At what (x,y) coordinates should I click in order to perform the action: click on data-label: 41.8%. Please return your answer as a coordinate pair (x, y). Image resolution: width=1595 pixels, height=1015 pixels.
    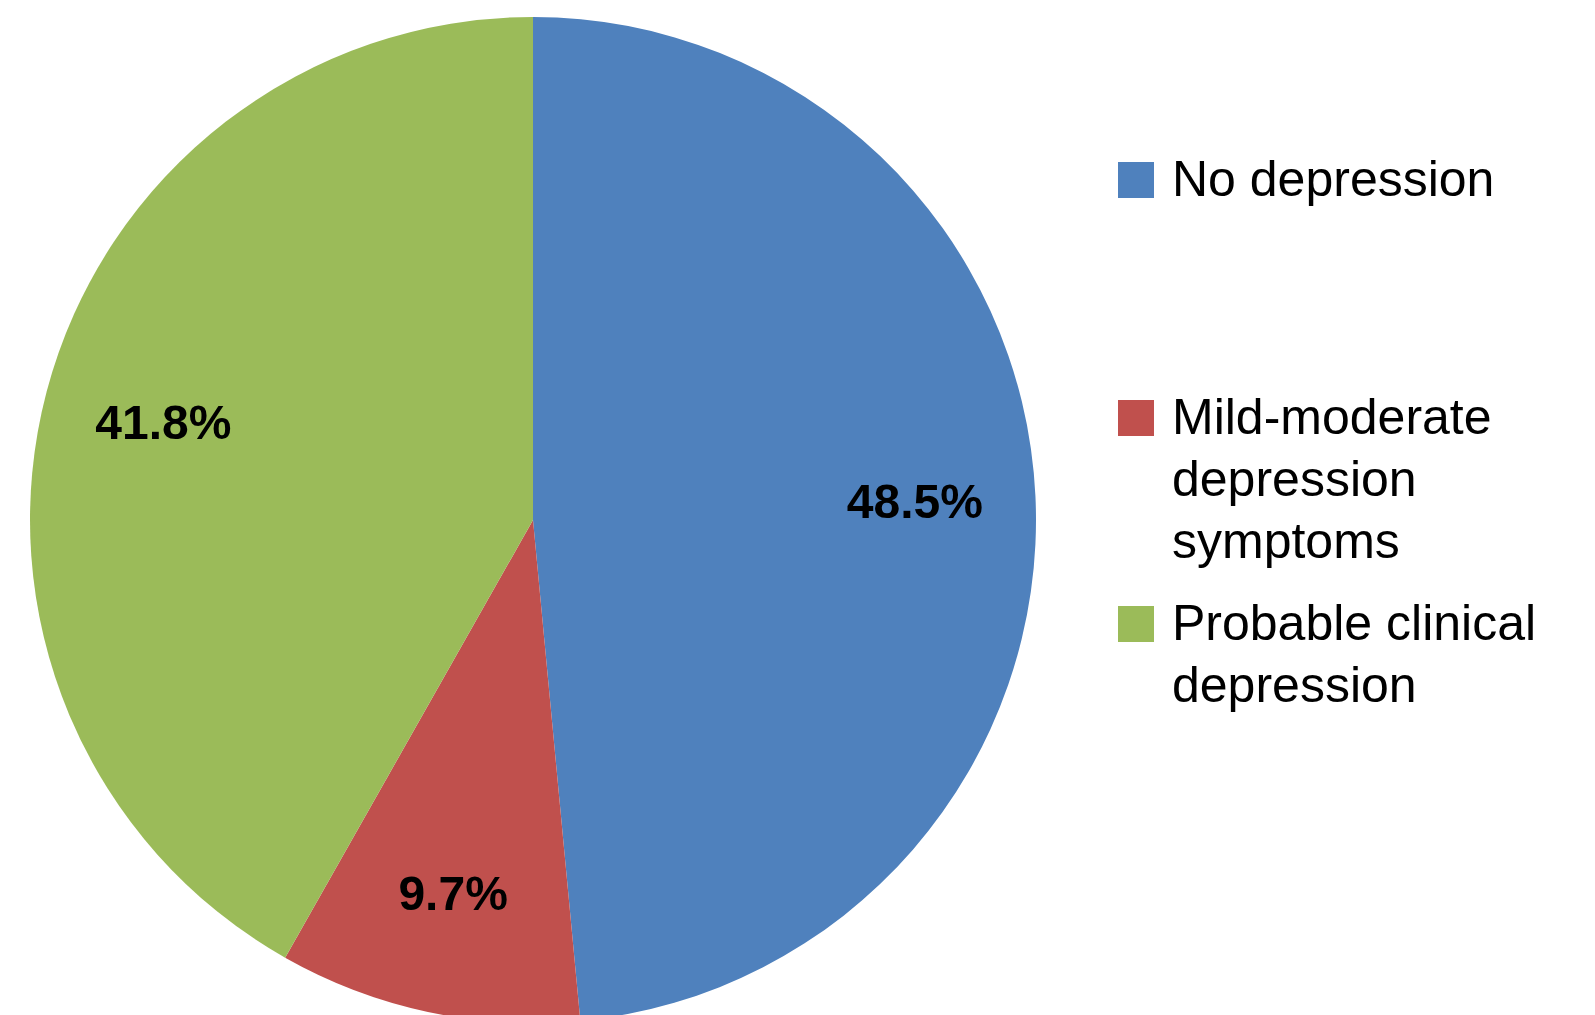
    Looking at the image, I should click on (163, 423).